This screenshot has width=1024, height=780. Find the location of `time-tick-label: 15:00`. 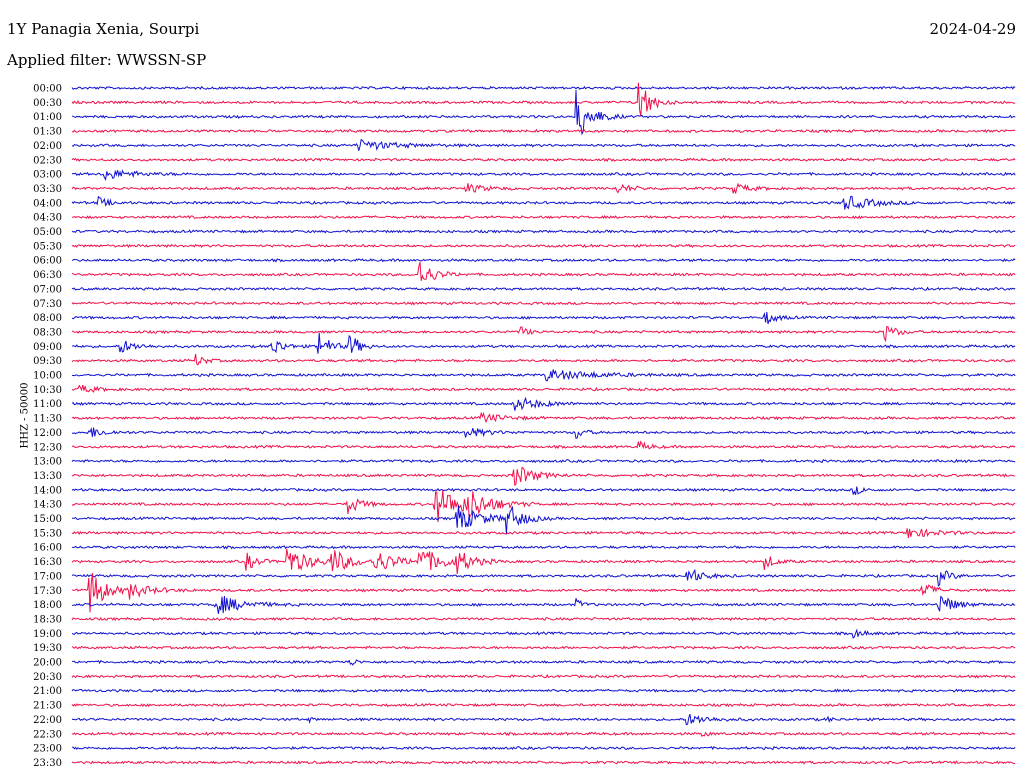

time-tick-label: 15:00 is located at coordinates (47, 519).